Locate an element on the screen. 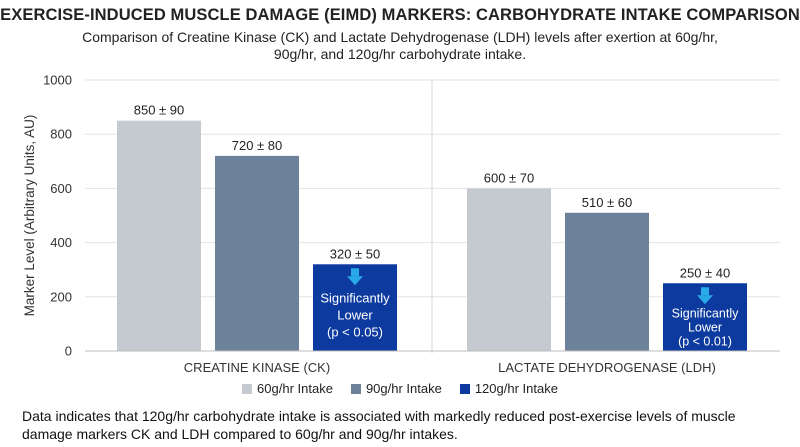 This screenshot has height=447, width=800. legend-item: 120g/hr Intake is located at coordinates (508, 388).